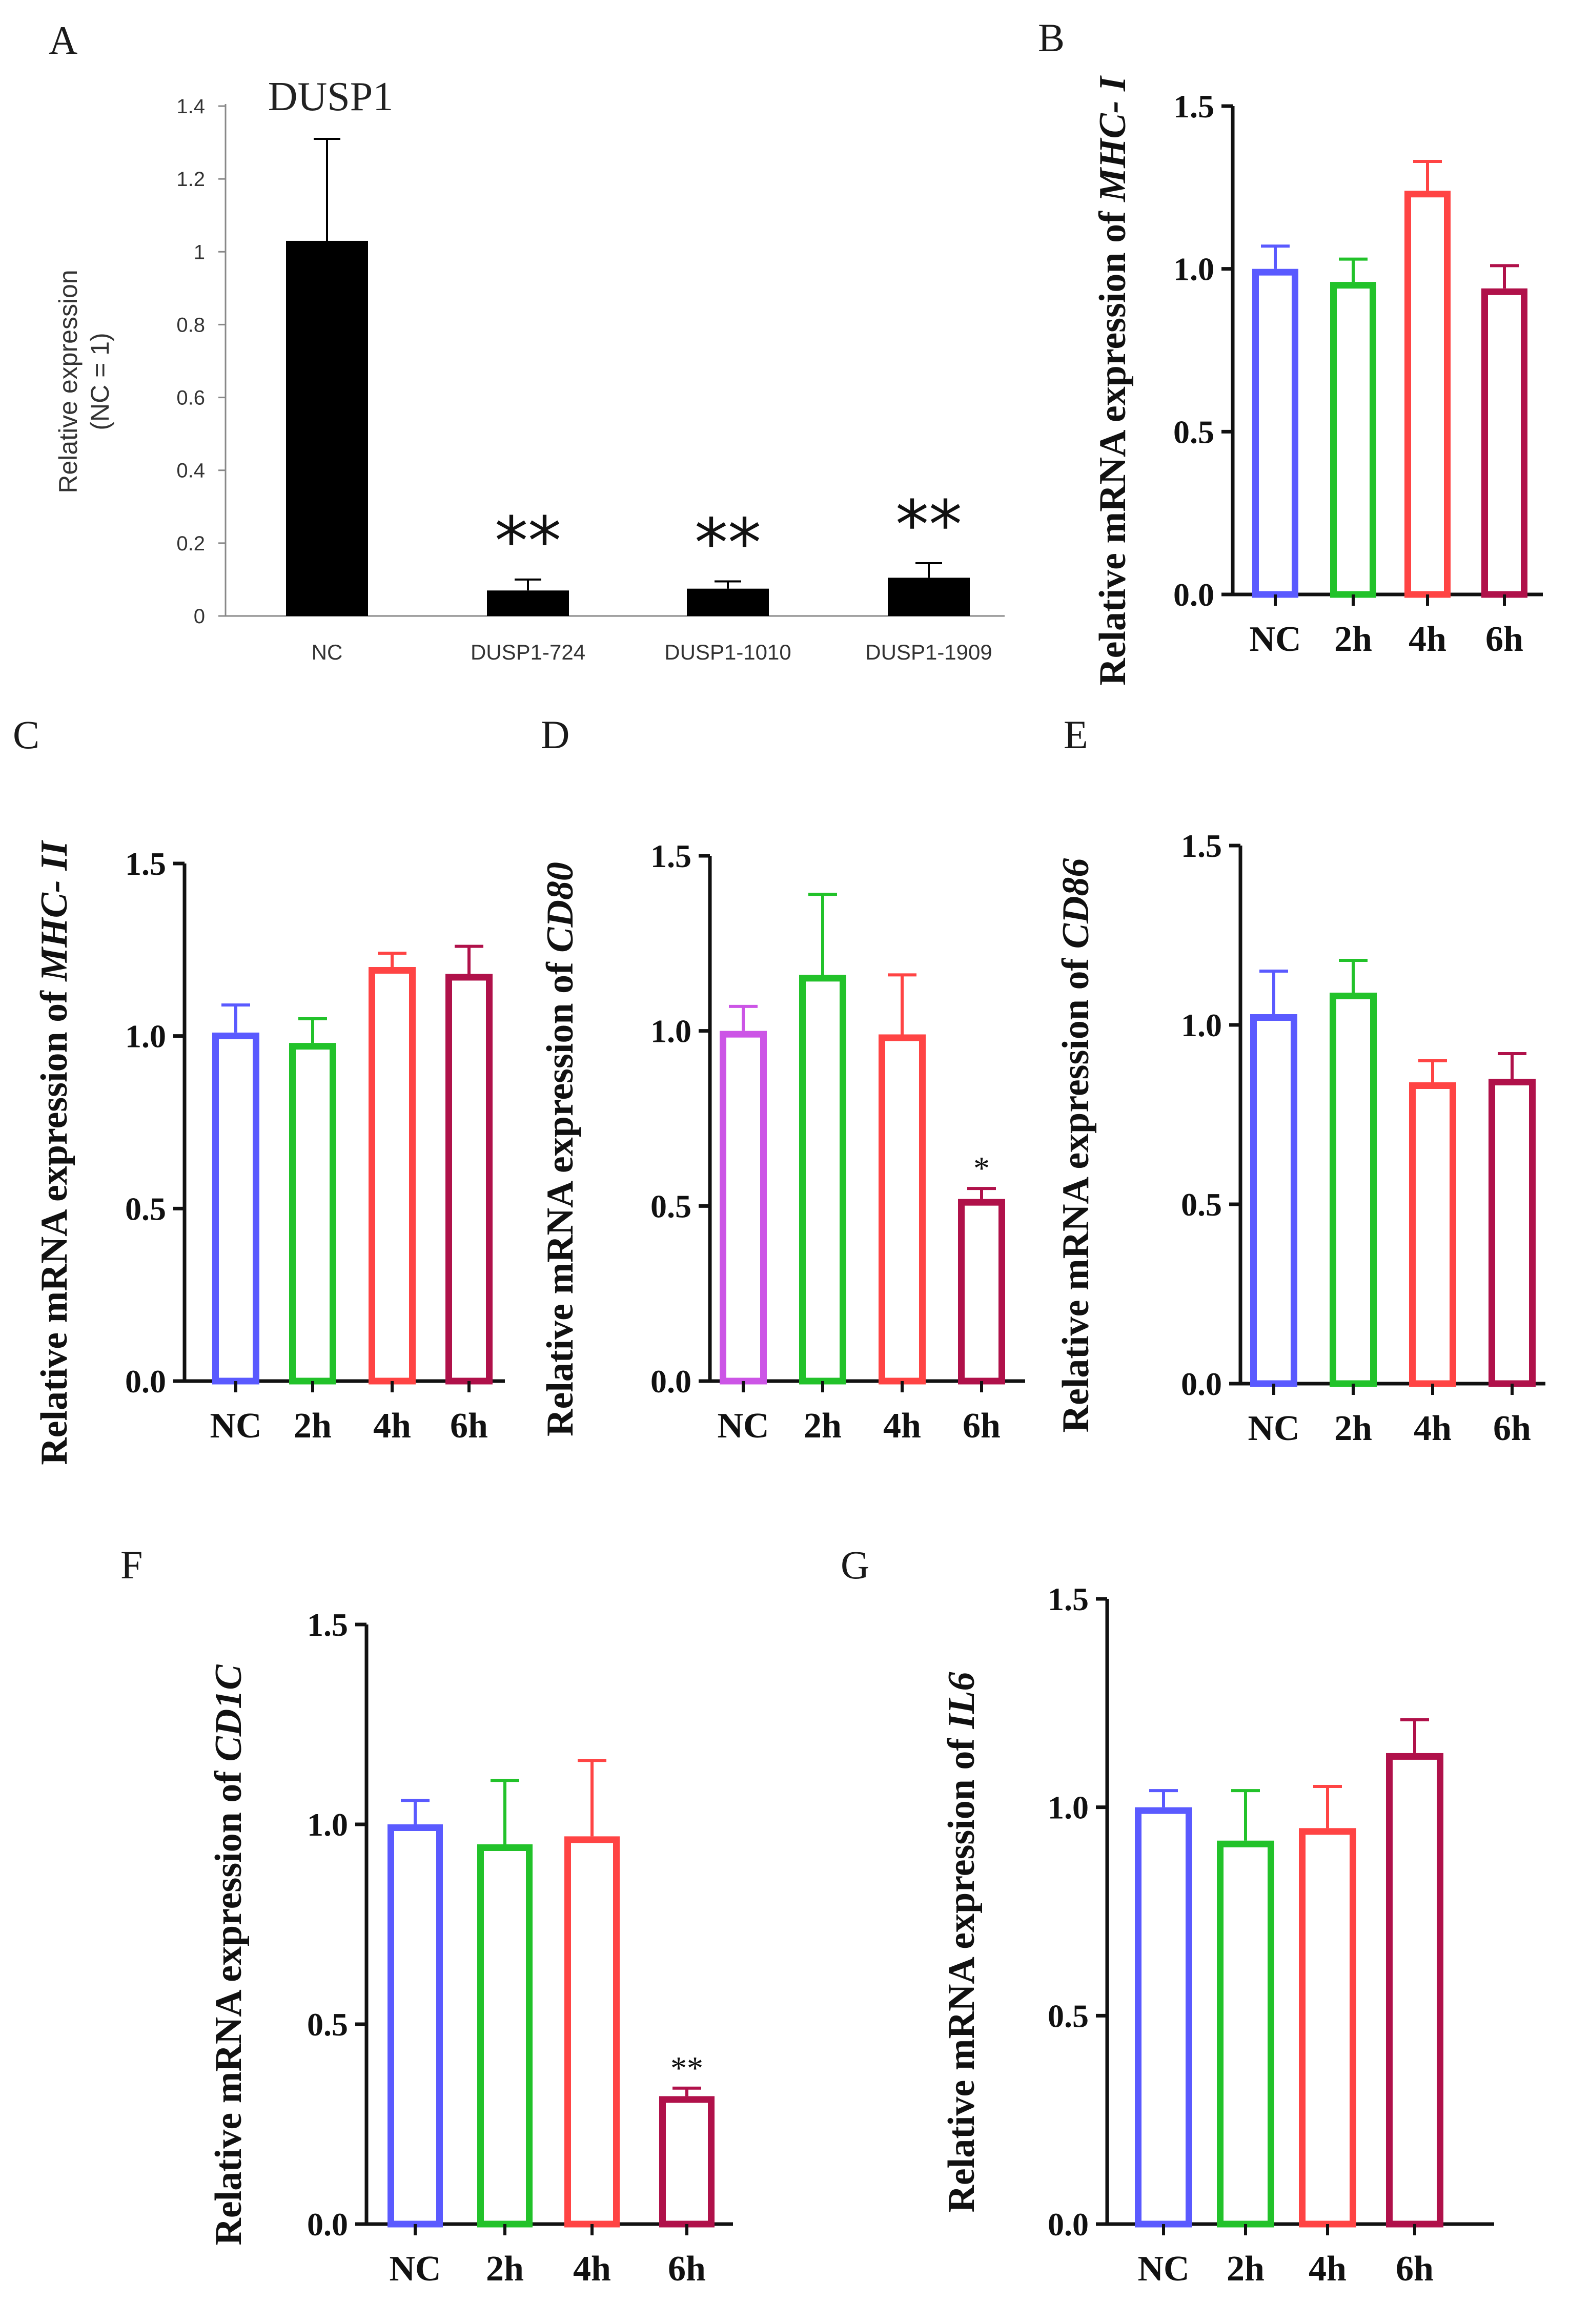 This screenshot has height=2324, width=1590. What do you see at coordinates (855, 1565) in the screenshot?
I see `panel-letter: G` at bounding box center [855, 1565].